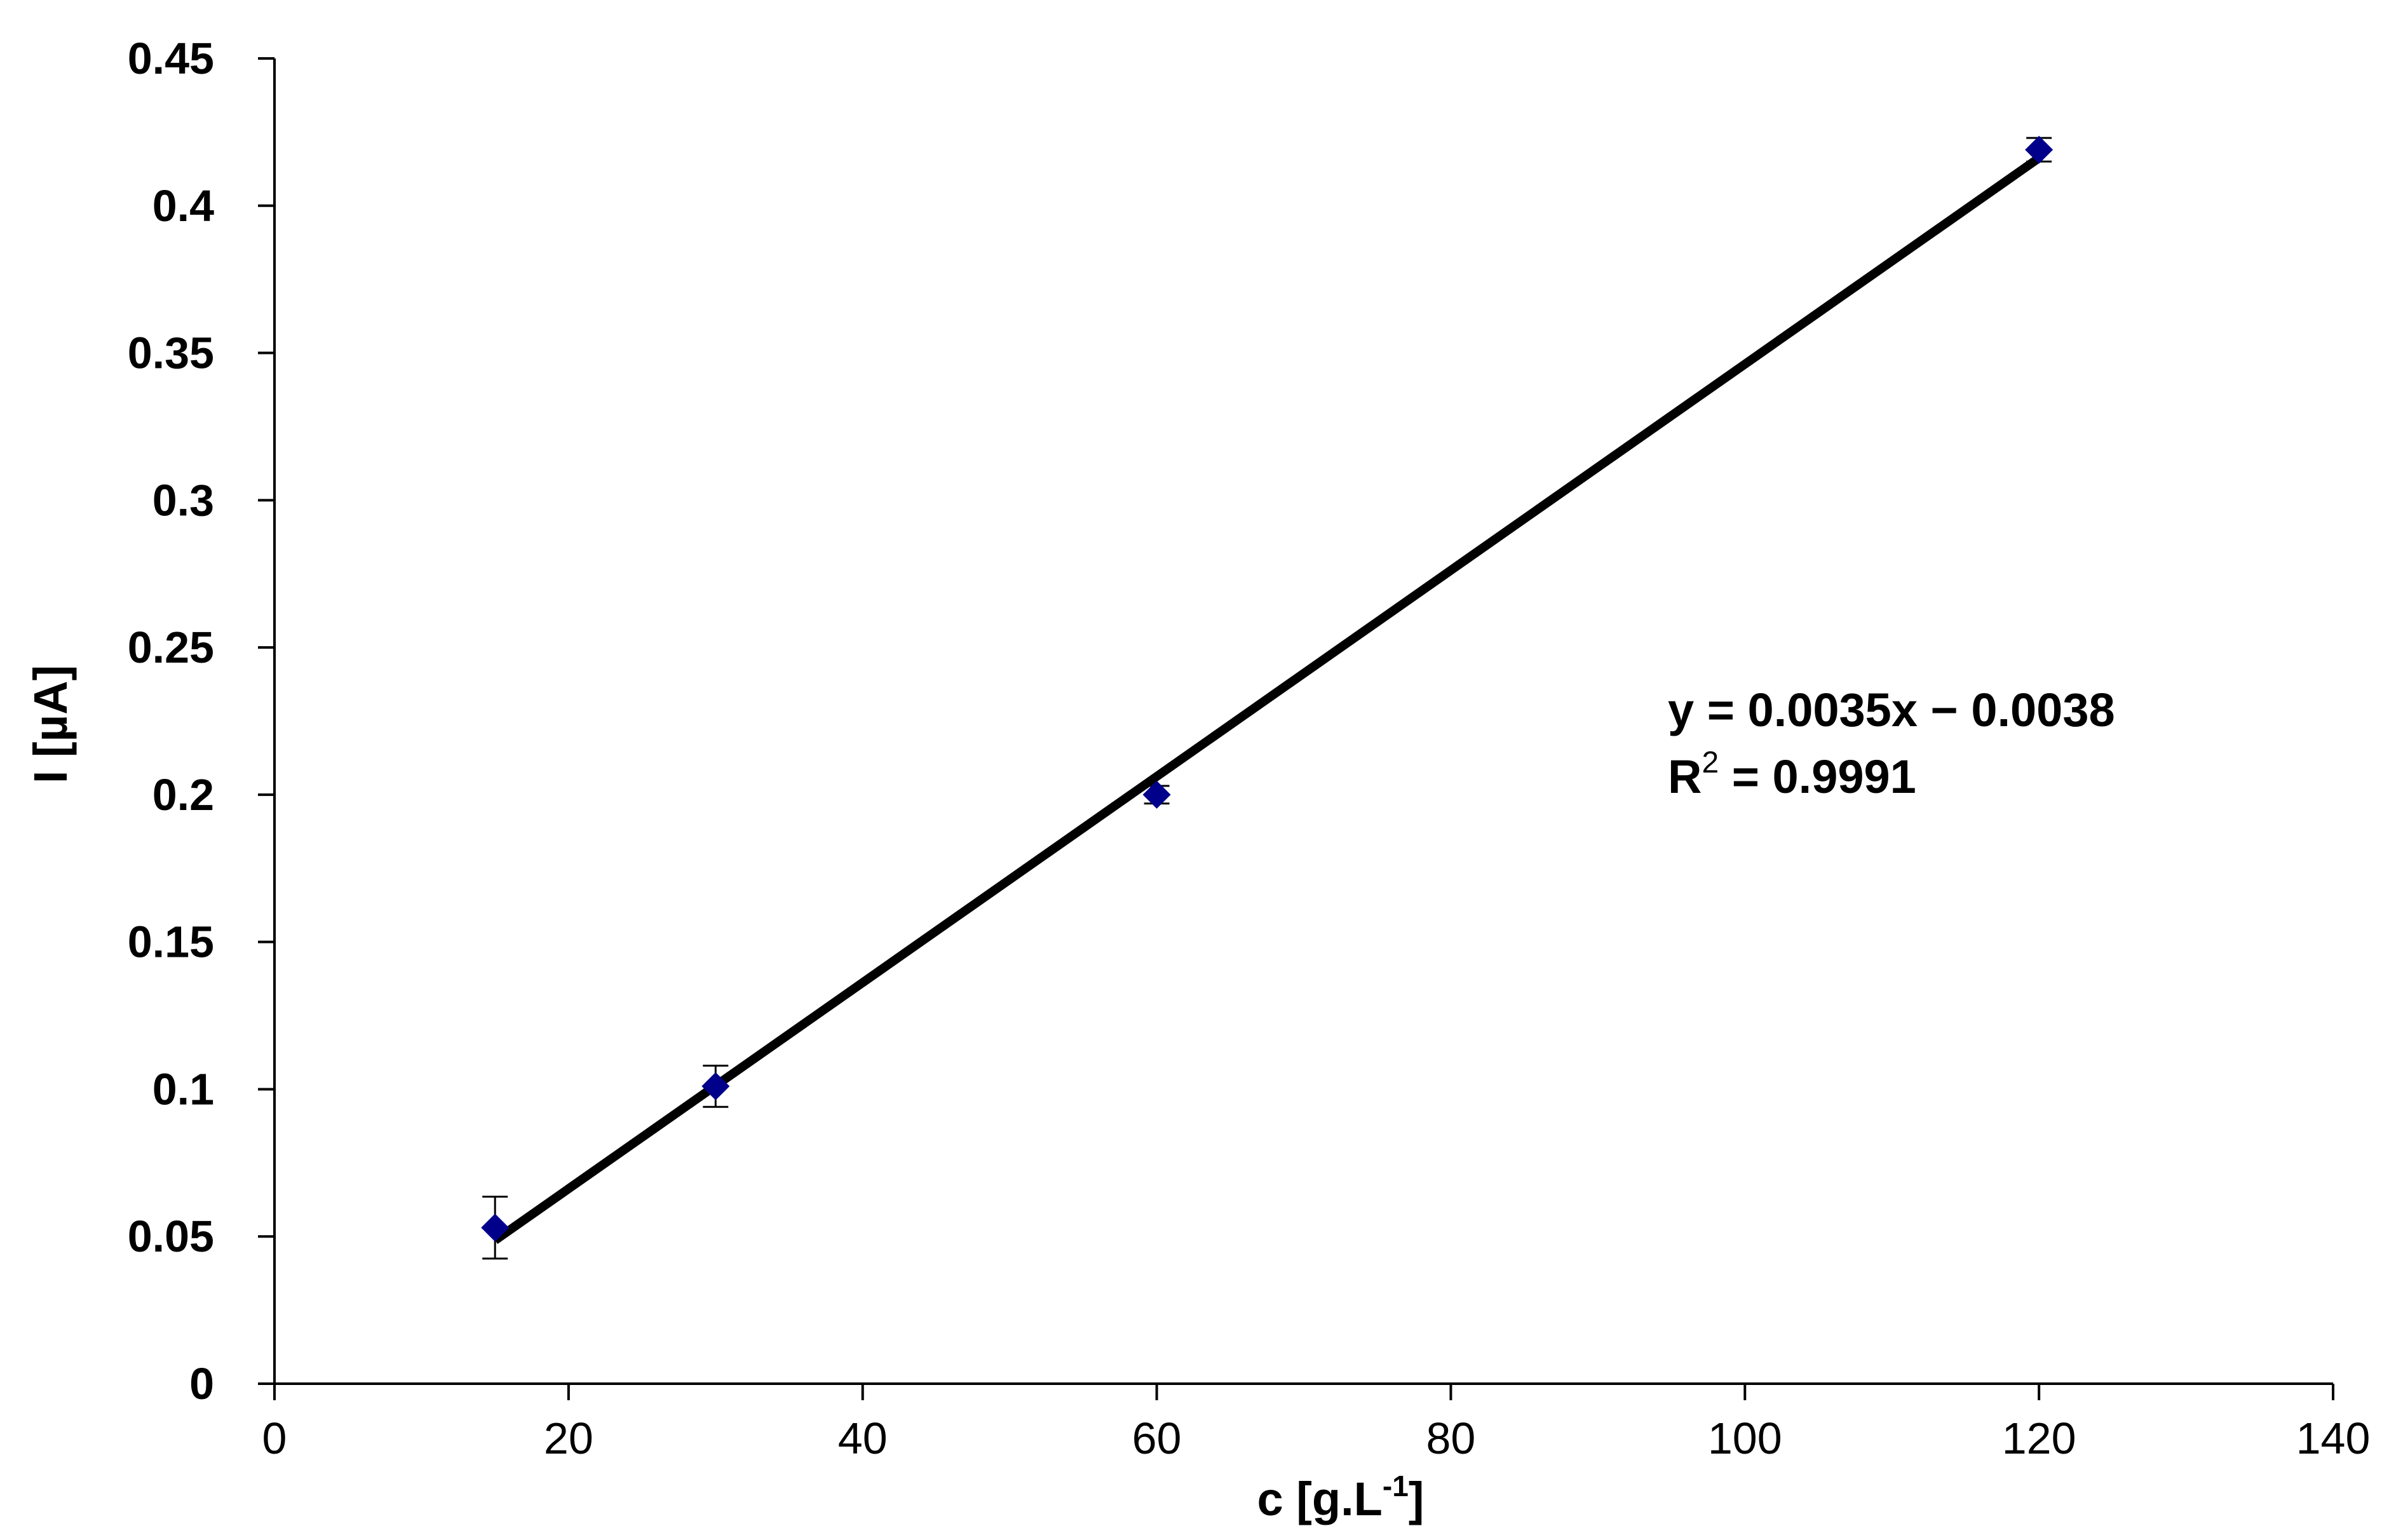 The image size is (2389, 1540). What do you see at coordinates (51, 724) in the screenshot?
I see `y-axis-label: I [µA]` at bounding box center [51, 724].